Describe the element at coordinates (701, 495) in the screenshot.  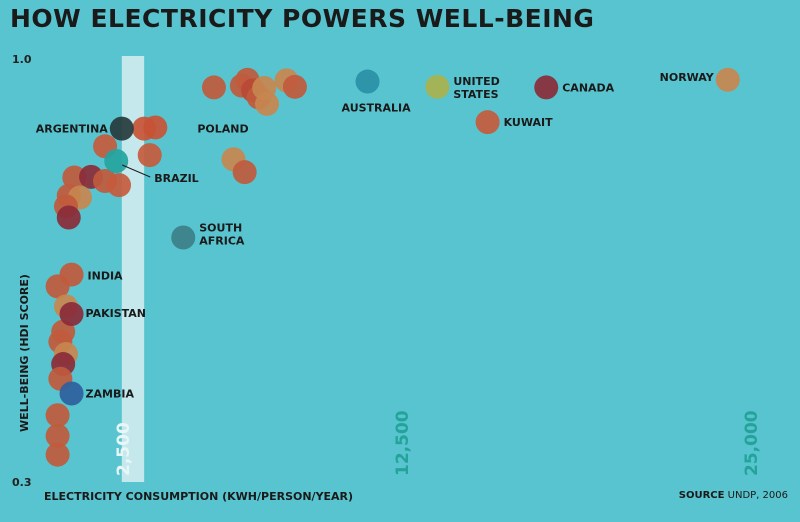
I see `source-label: SOURCE` at that location.